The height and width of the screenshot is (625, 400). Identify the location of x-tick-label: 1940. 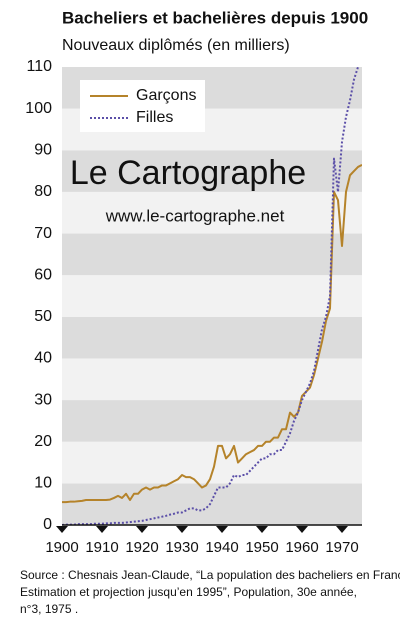
(221, 547).